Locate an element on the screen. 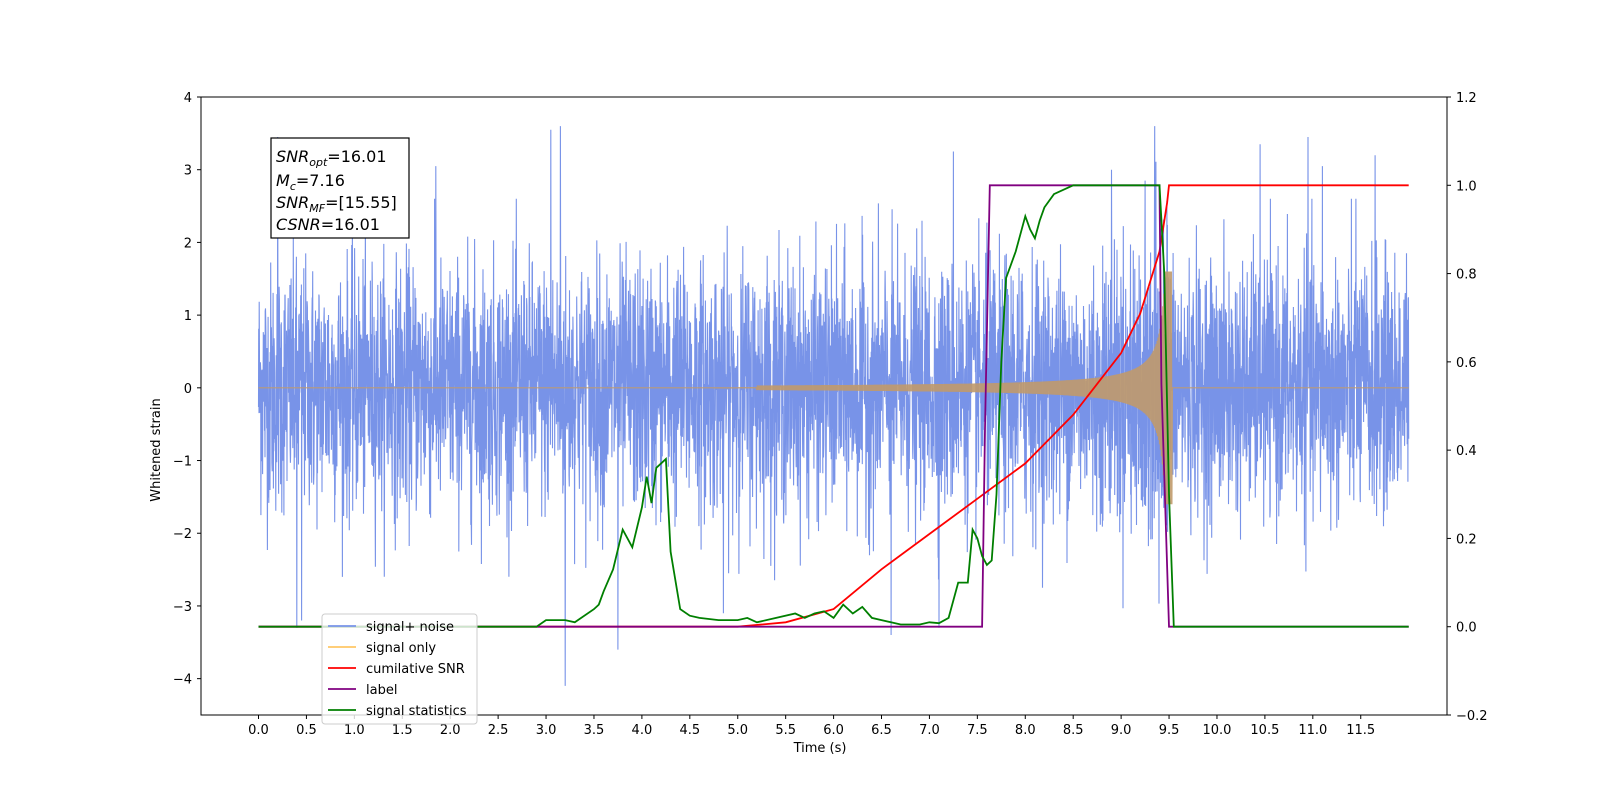  x-tick-label: 1.5 is located at coordinates (402, 730).